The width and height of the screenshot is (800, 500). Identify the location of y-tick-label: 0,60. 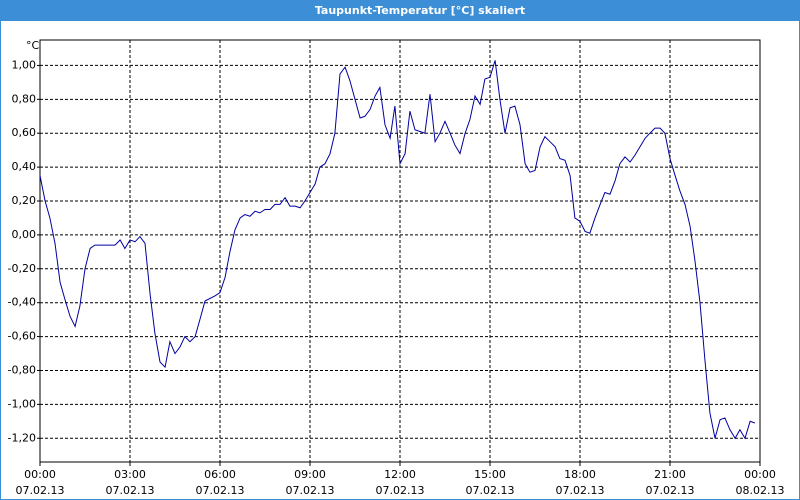
(24, 132).